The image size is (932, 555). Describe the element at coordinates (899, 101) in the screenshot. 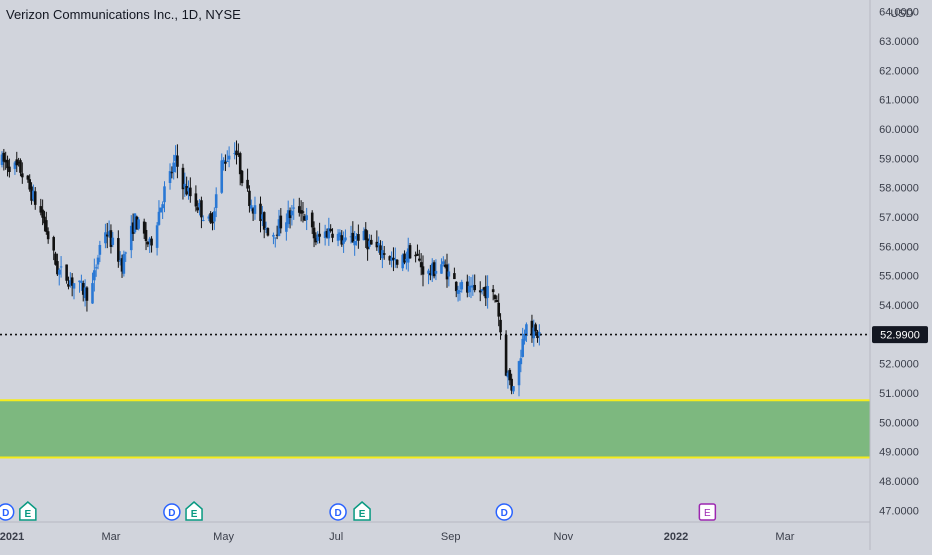

I see `price-tick-label: 61.0000` at that location.